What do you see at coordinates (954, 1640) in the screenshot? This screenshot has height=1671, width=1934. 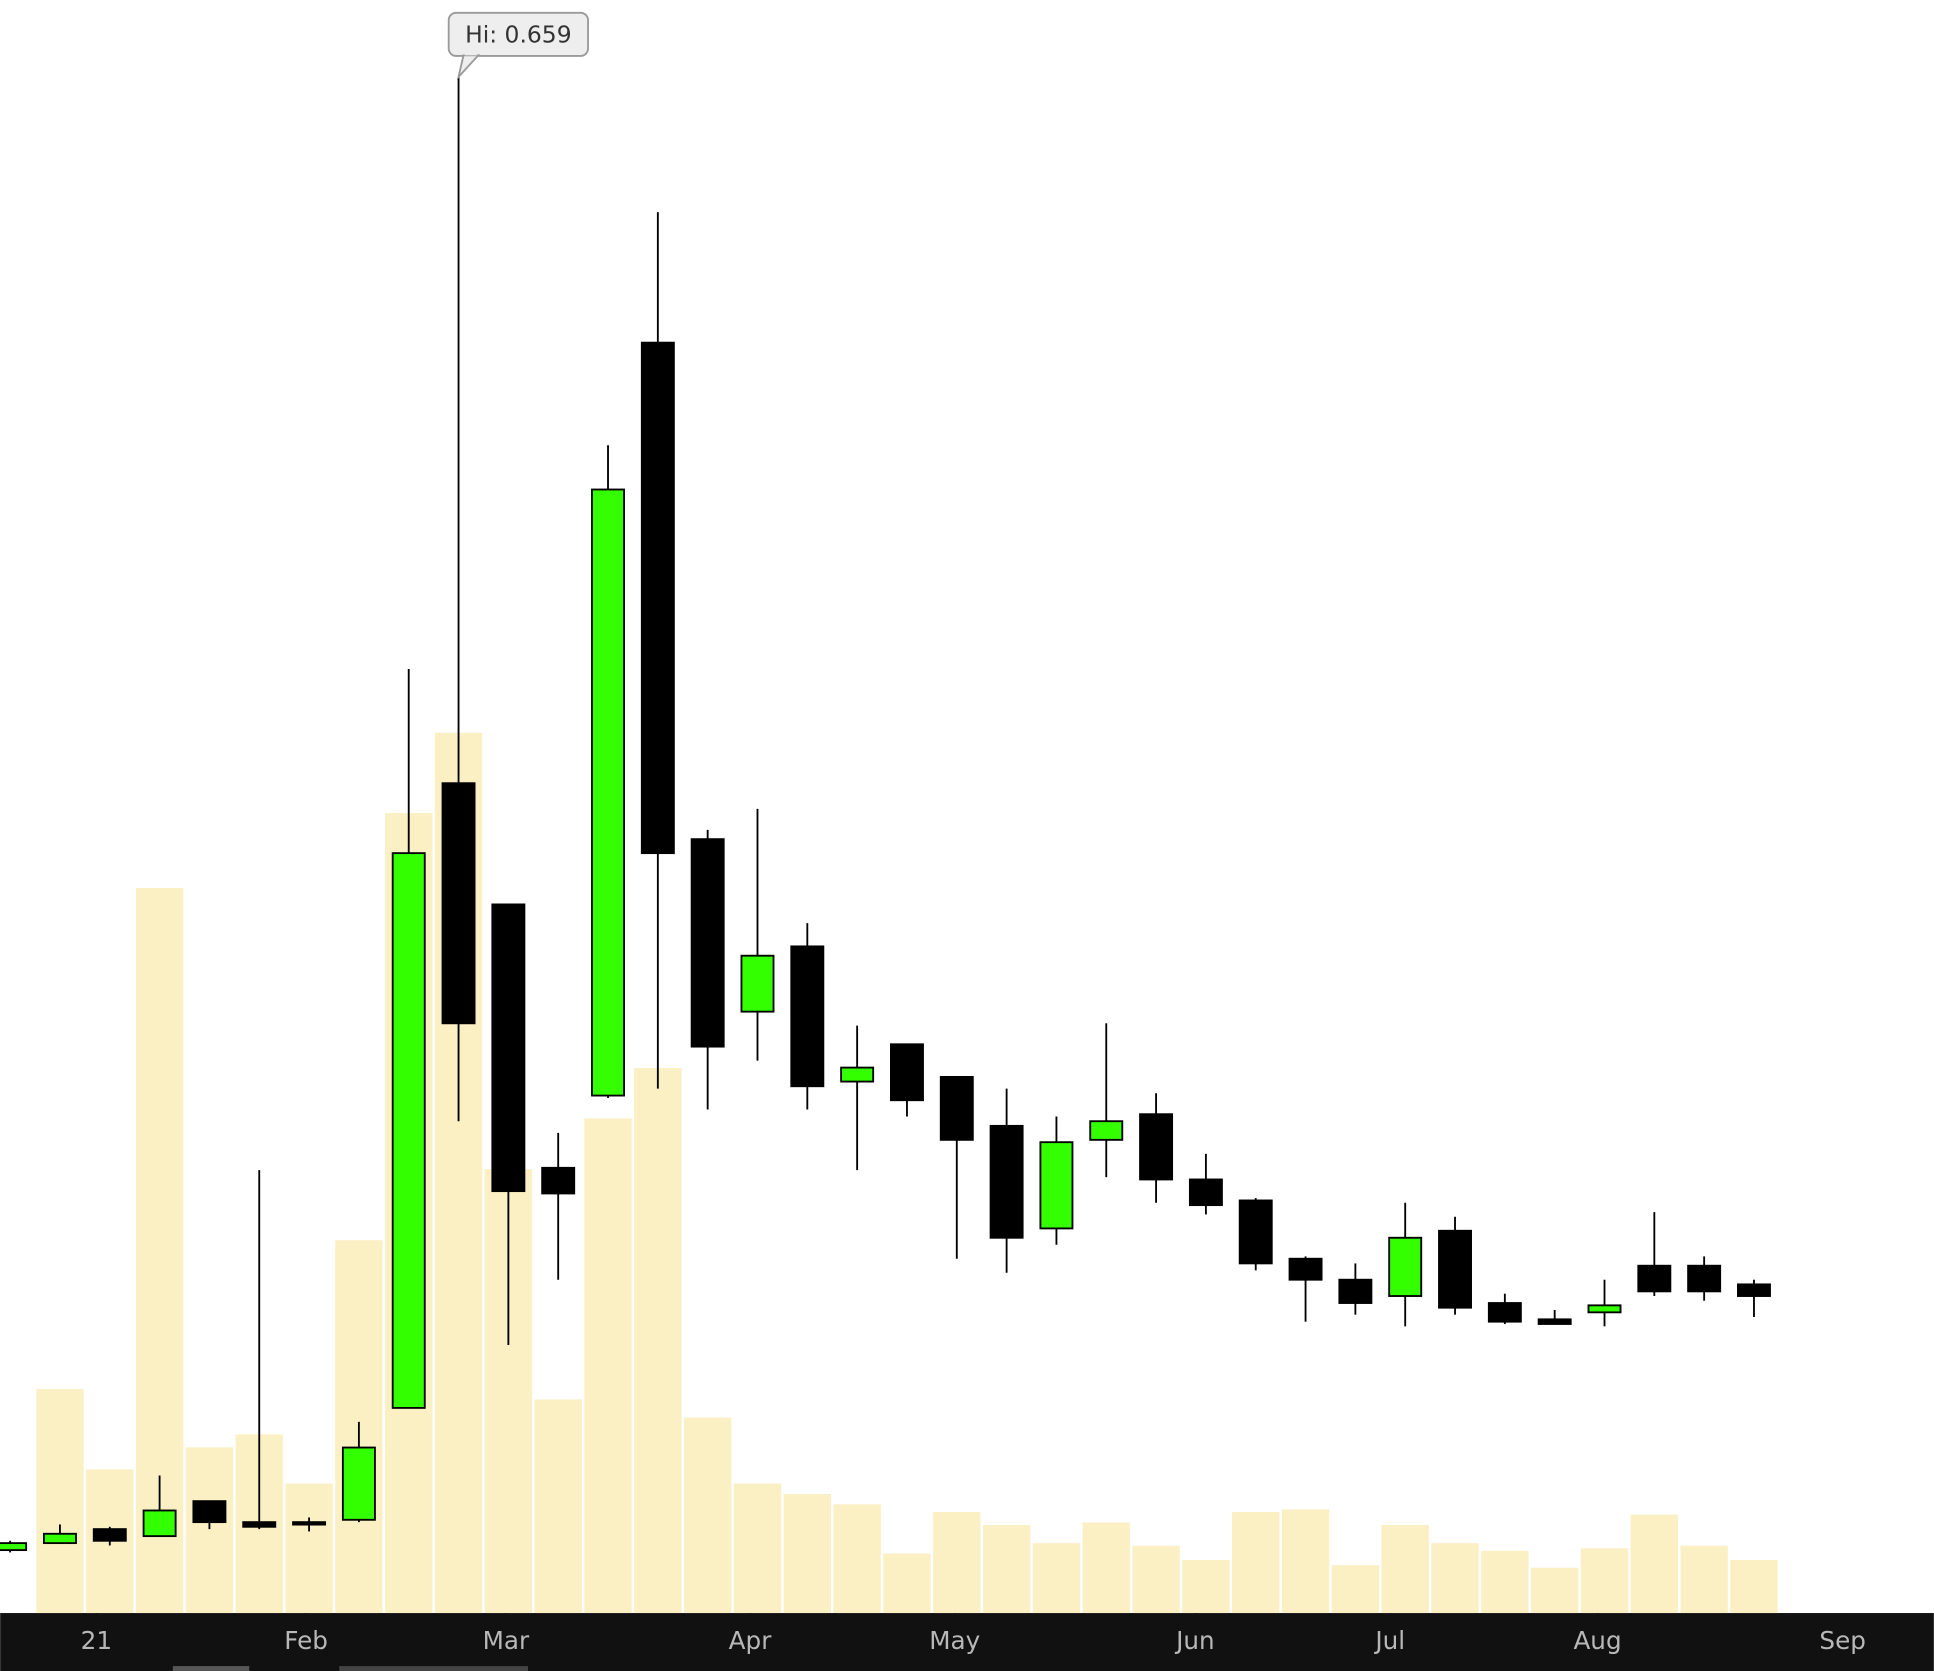 I see `x-tick-label: May` at bounding box center [954, 1640].